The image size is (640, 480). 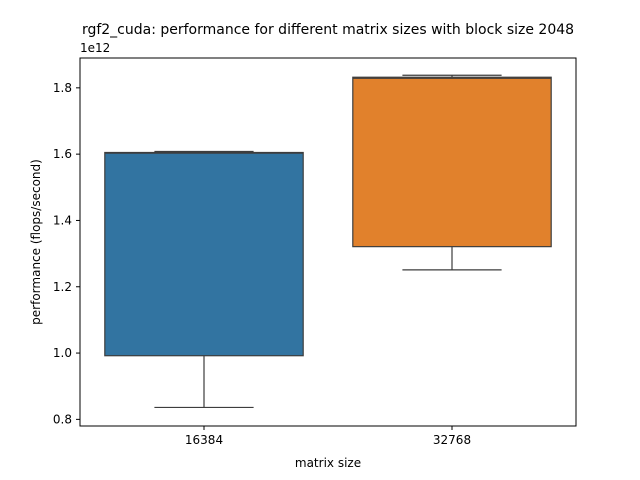 I want to click on y-axis-label: performance (flops/second), so click(x=36, y=242).